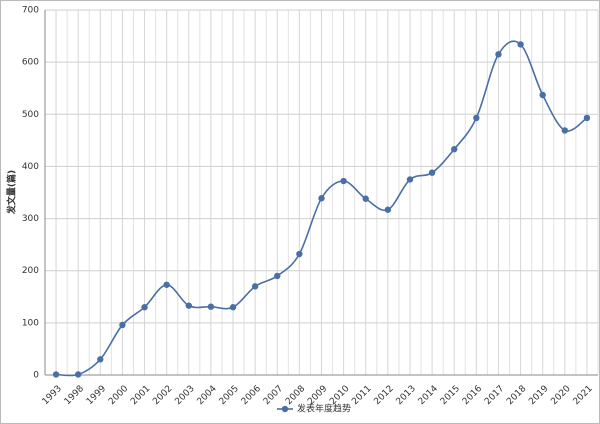  I want to click on y-tick-label: 500, so click(30, 115).